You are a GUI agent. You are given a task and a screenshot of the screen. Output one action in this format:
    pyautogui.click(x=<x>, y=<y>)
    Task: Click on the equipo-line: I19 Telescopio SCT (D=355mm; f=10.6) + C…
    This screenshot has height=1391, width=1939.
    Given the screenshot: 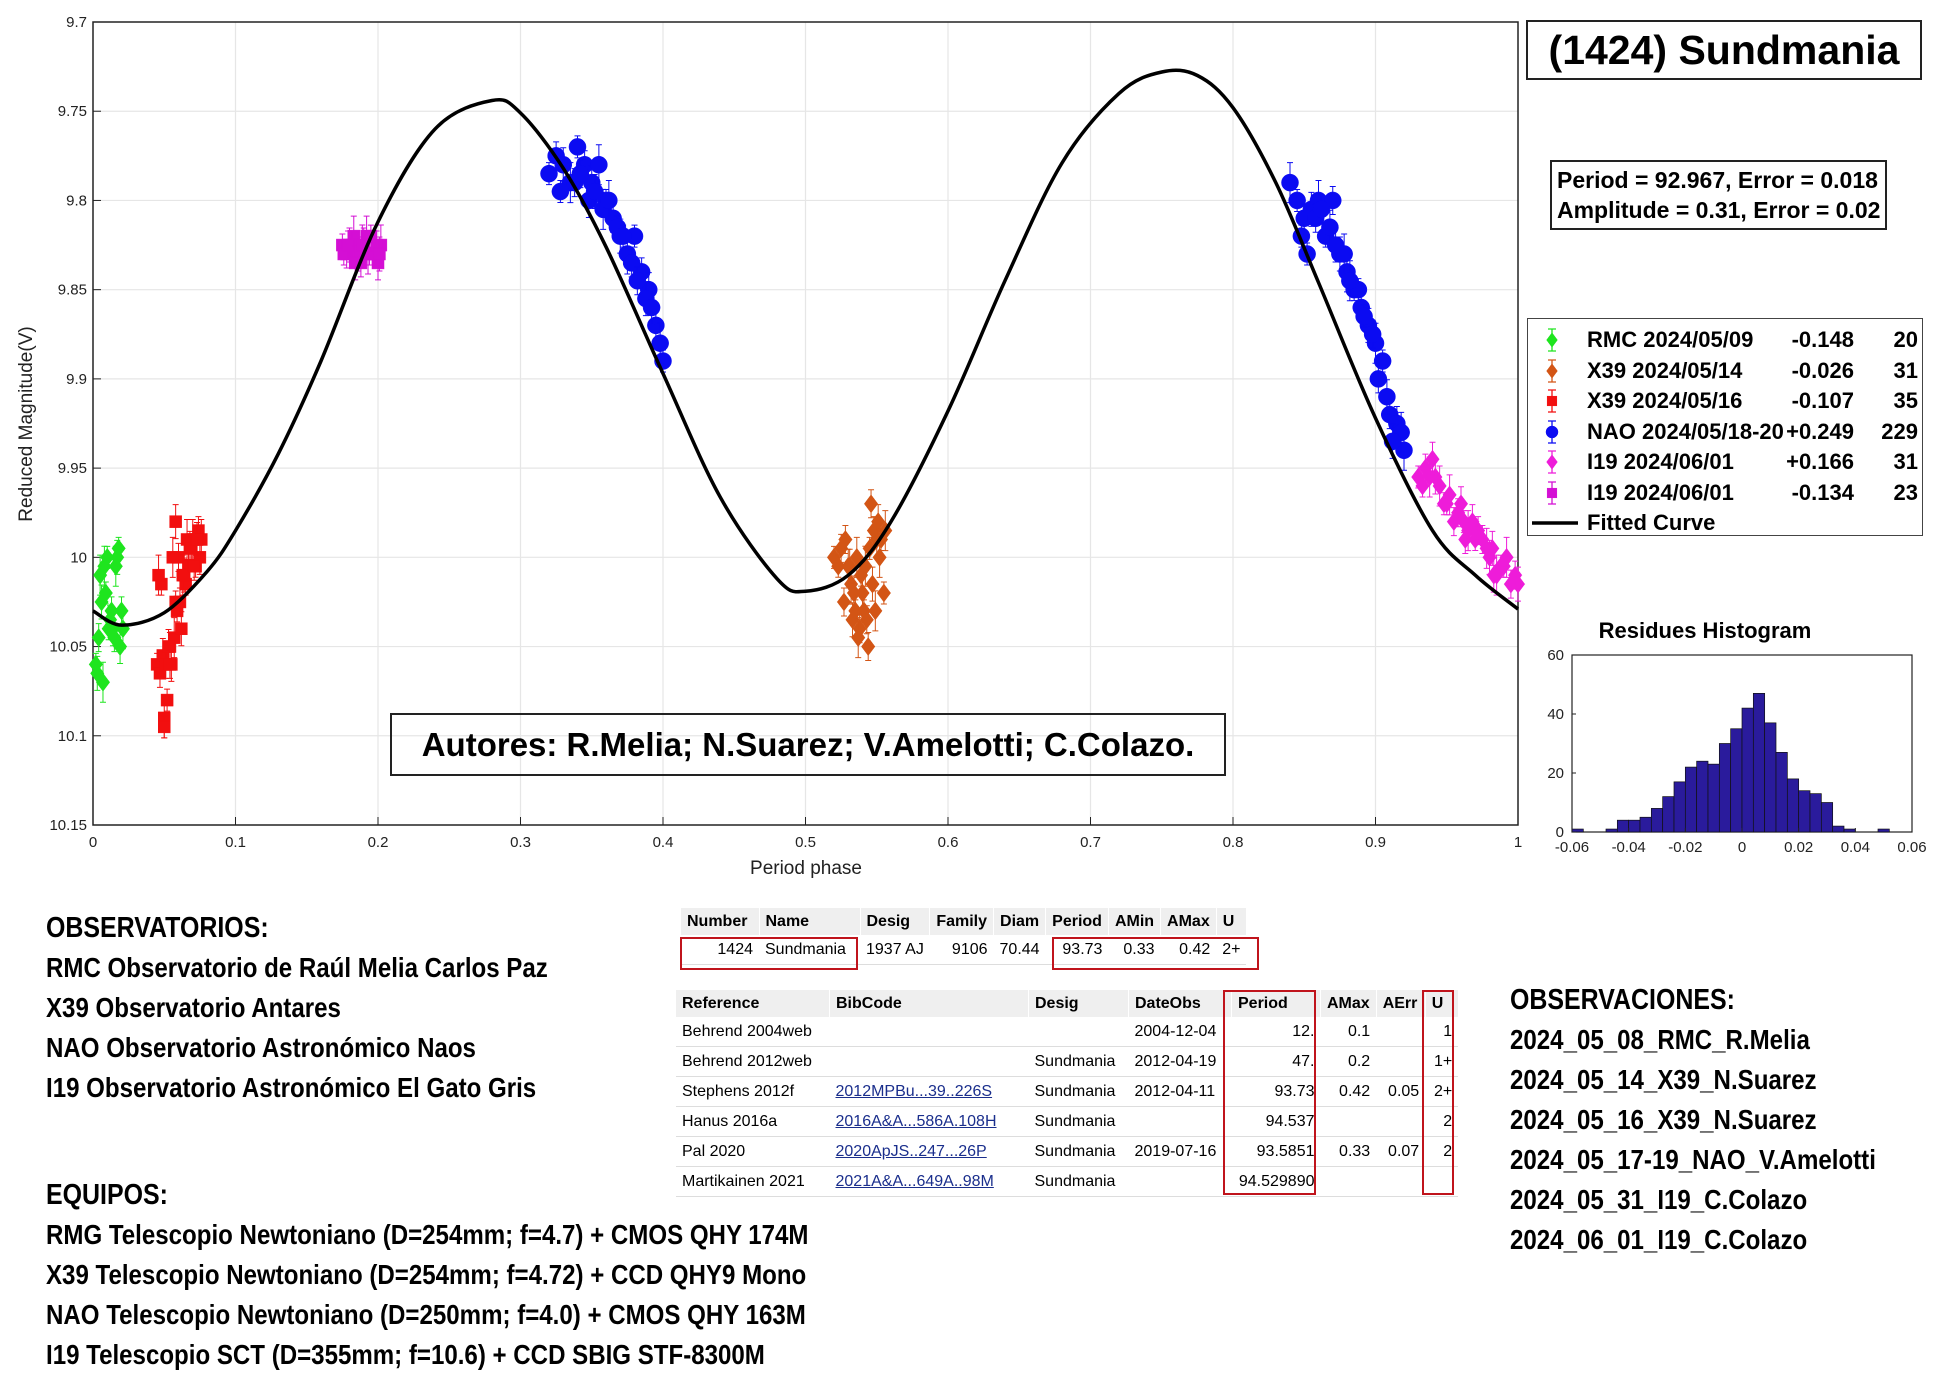 What is the action you would take?
    pyautogui.click(x=405, y=1354)
    